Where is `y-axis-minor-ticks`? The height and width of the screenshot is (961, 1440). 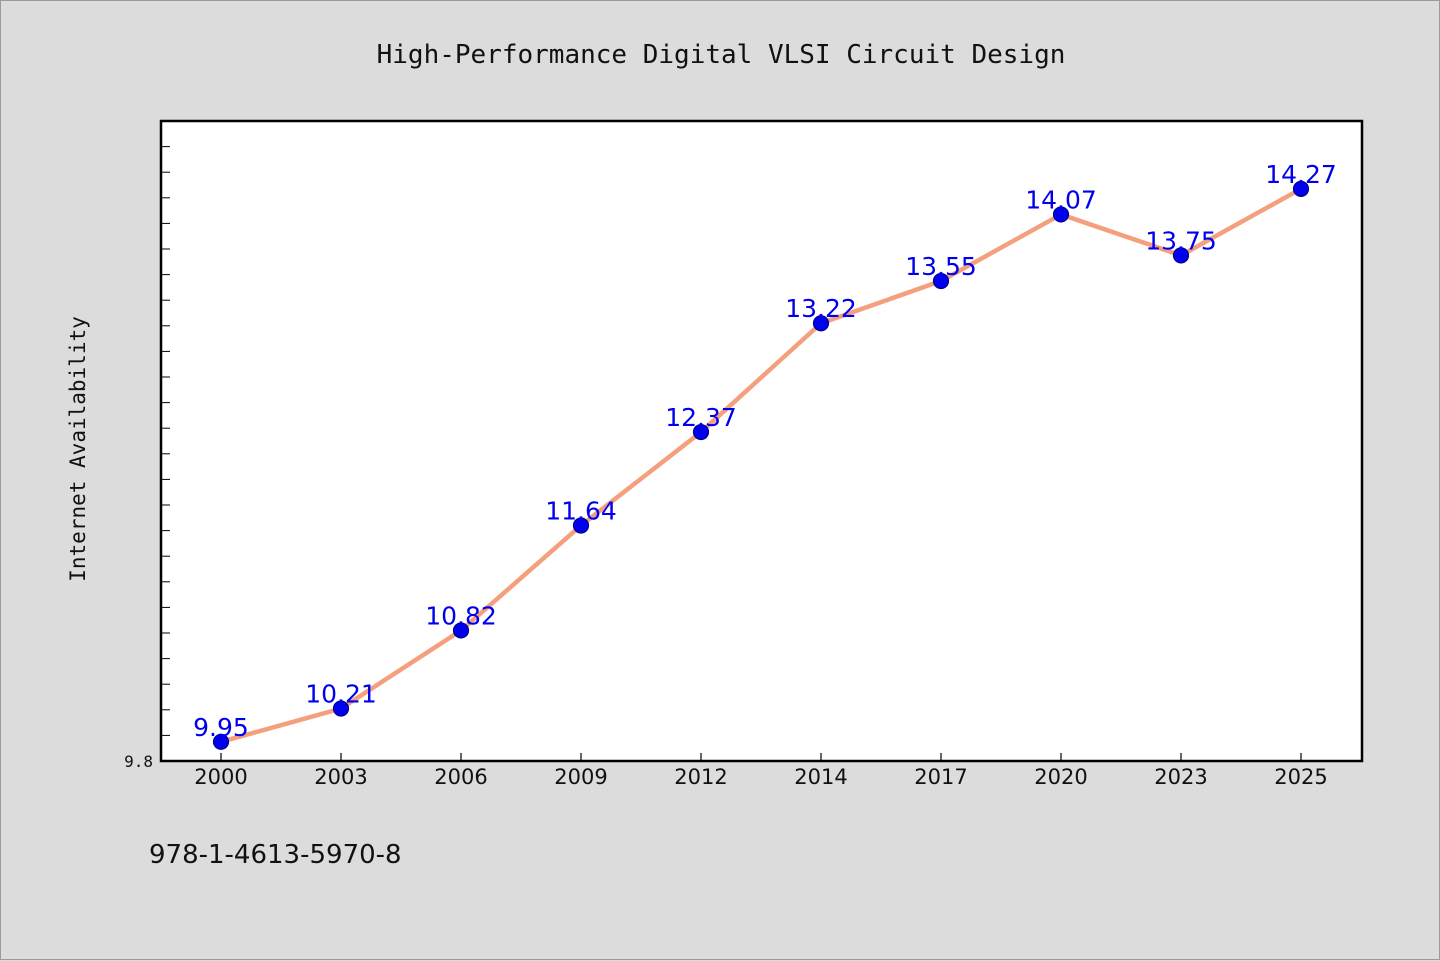
y-axis-minor-ticks is located at coordinates (165, 441).